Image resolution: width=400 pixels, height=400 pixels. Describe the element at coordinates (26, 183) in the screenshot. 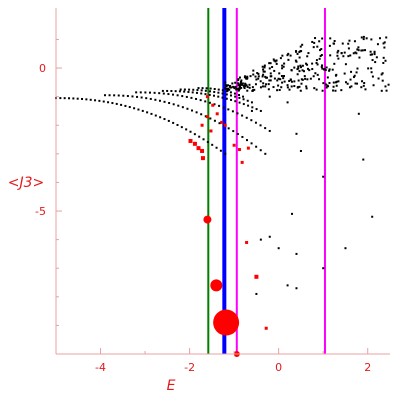

I see `y-axis-label: <J3>` at that location.